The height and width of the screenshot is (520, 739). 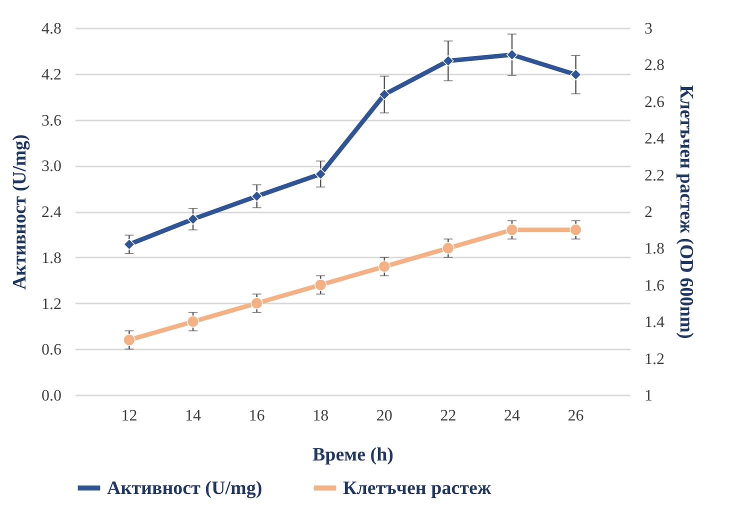 What do you see at coordinates (52, 75) in the screenshot?
I see `y-tick-label: 4.2` at bounding box center [52, 75].